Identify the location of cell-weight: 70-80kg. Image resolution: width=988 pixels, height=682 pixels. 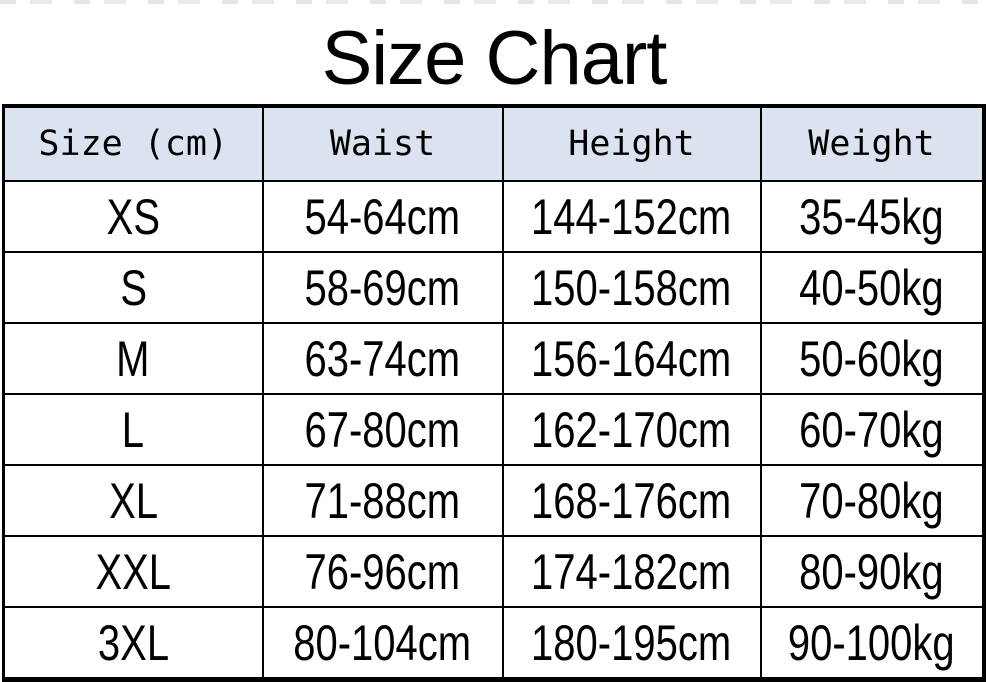
(872, 500).